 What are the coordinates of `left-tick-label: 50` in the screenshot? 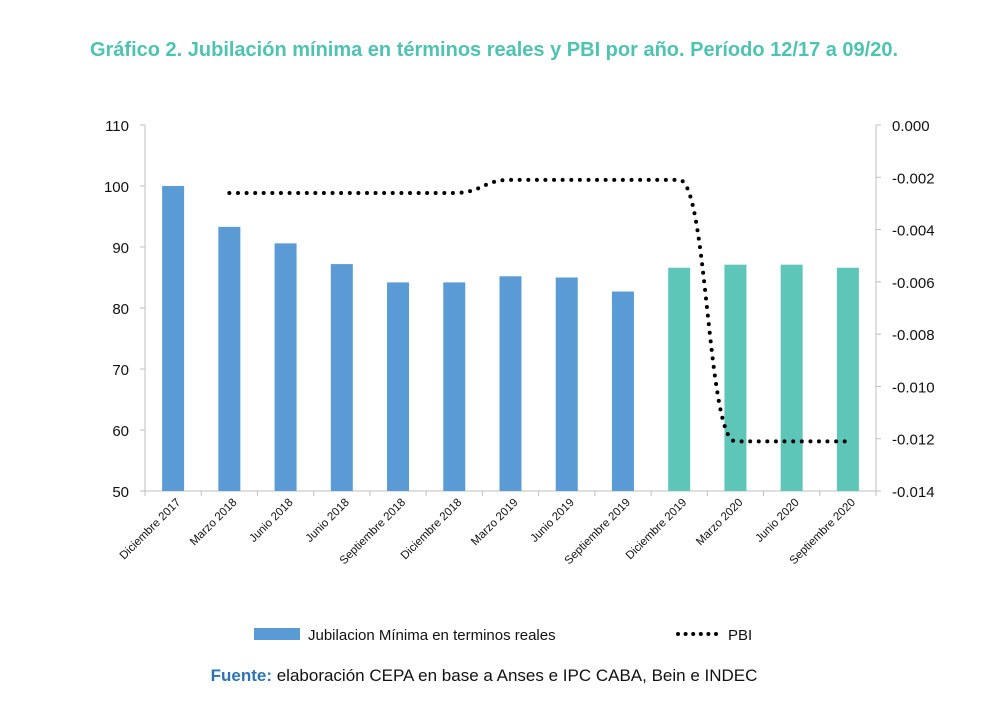 It's located at (120, 492).